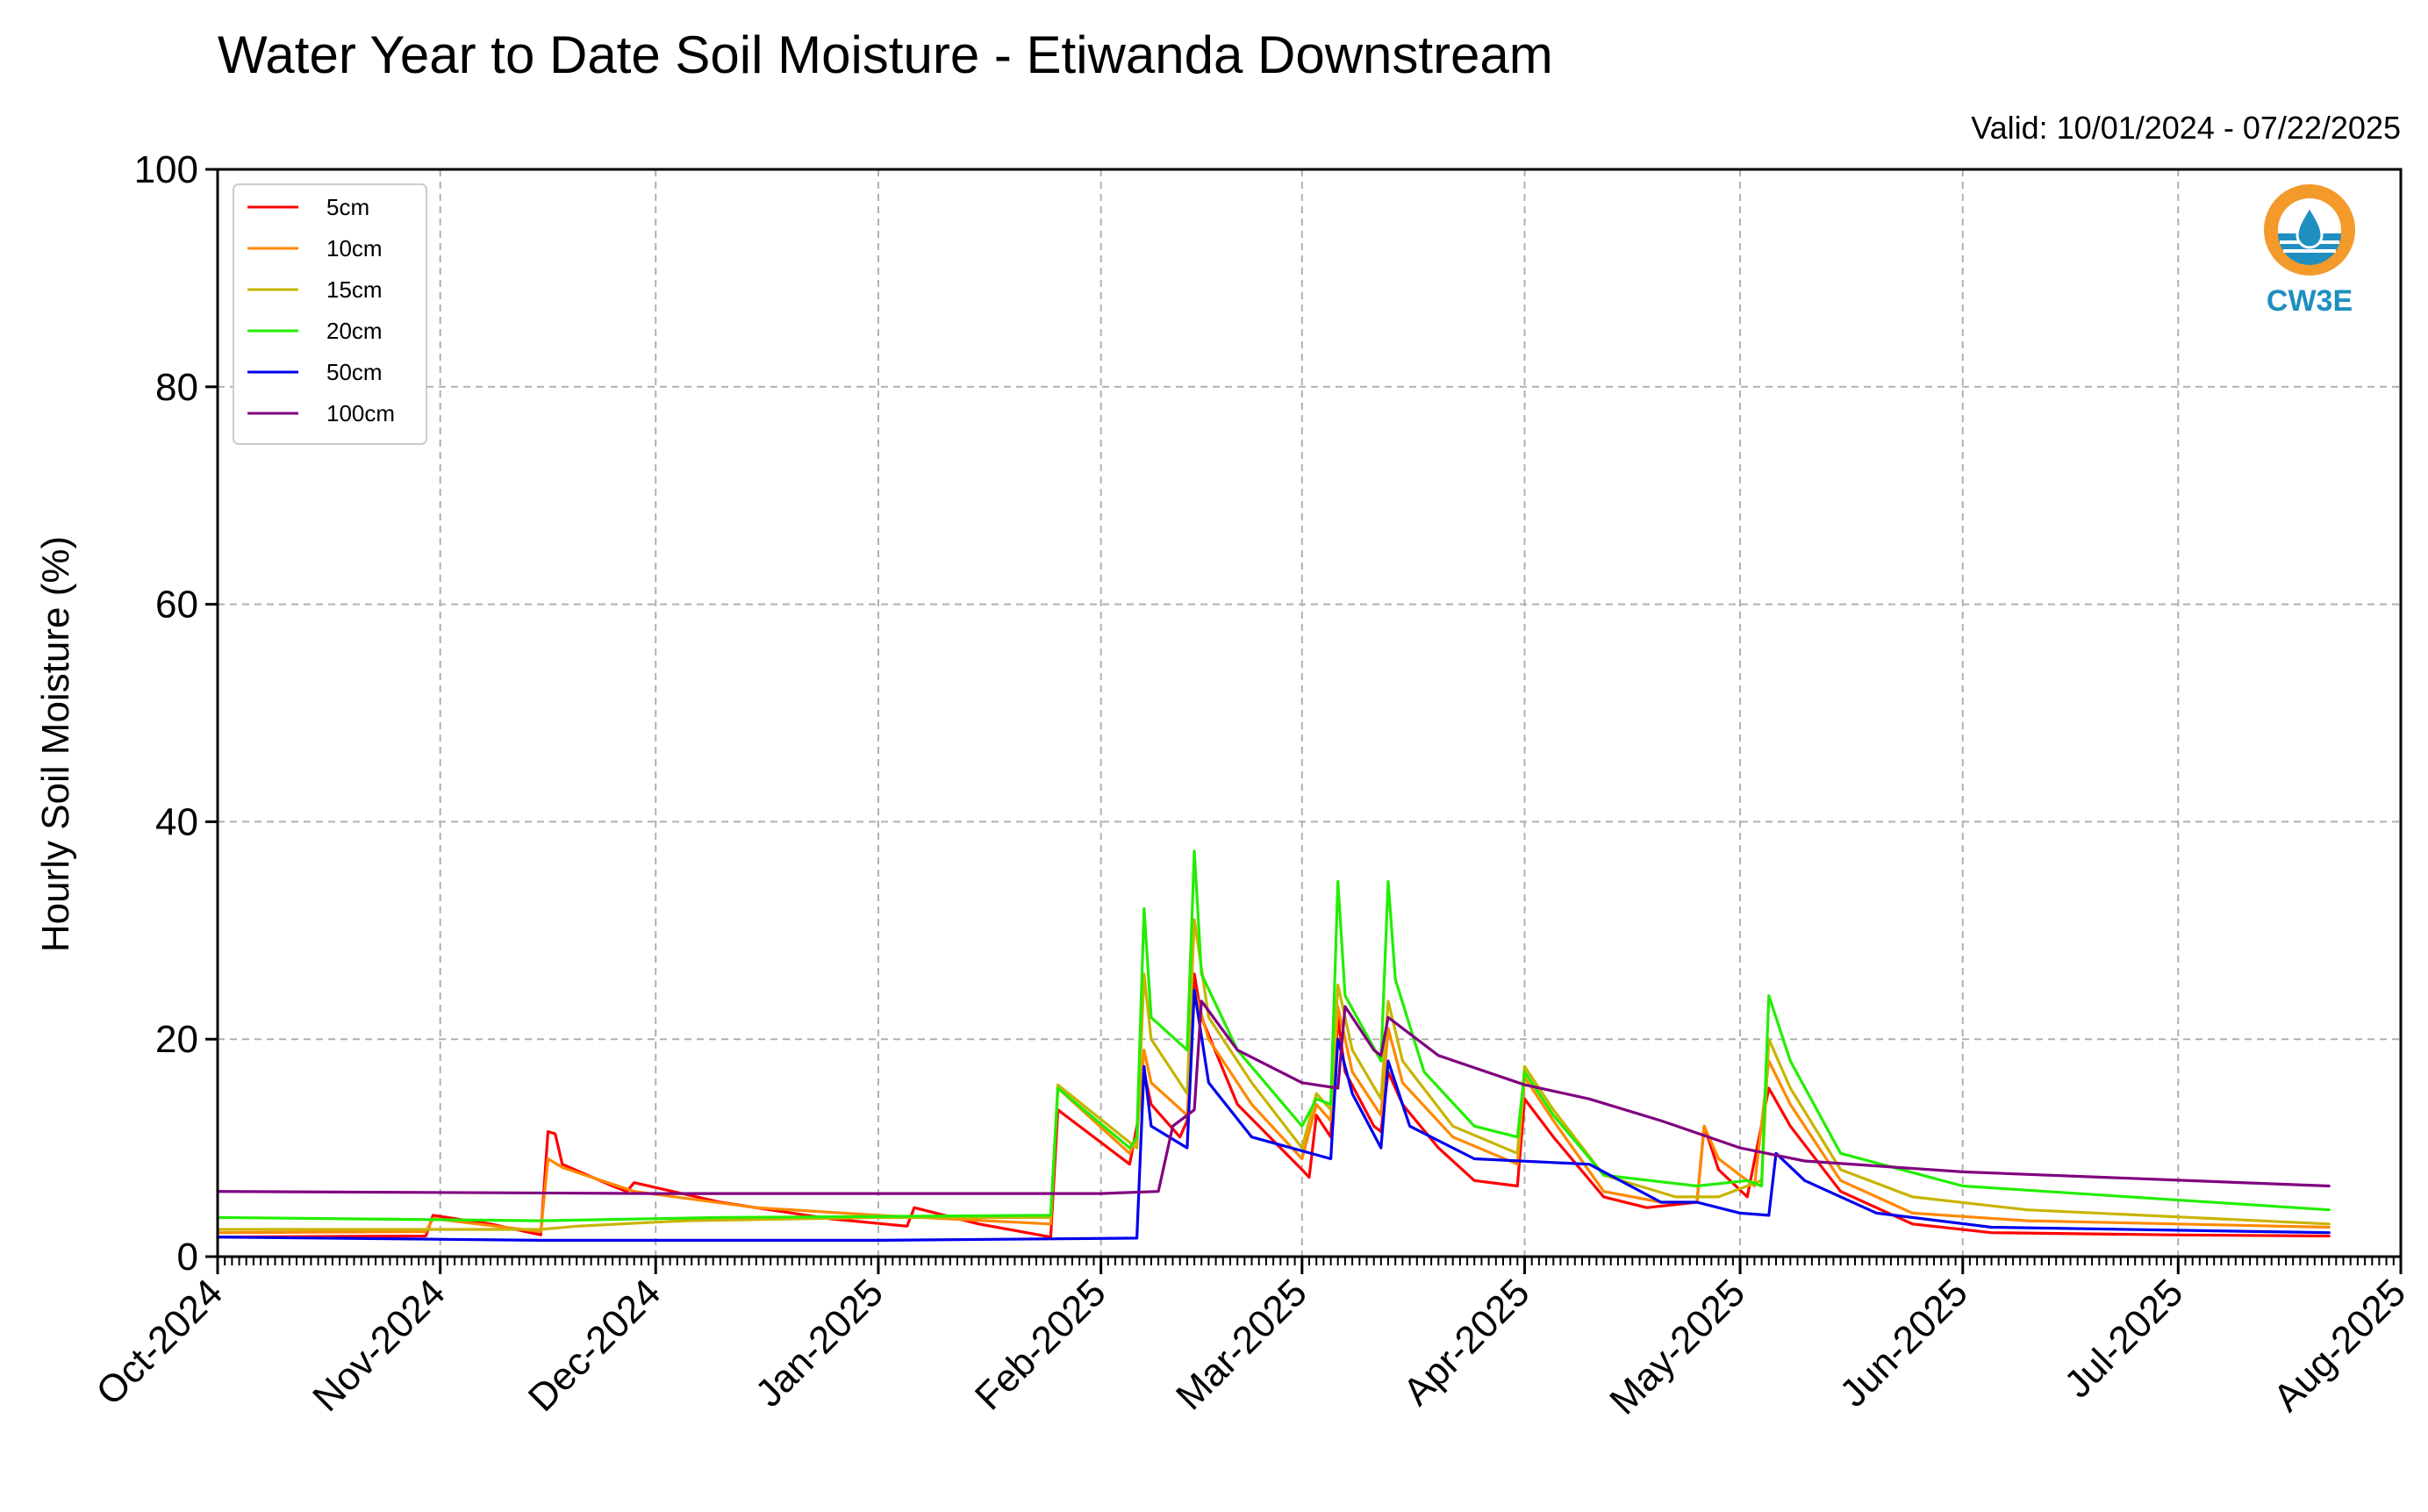 The image size is (2428, 1512). I want to click on series-line-100cm, so click(1273, 1097).